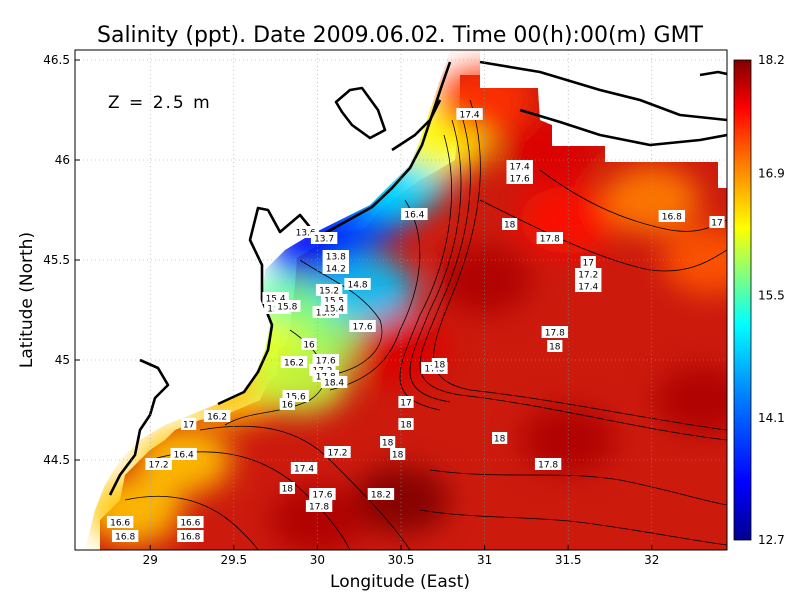 This screenshot has height=600, width=800. Describe the element at coordinates (56, 260) in the screenshot. I see `y-tick-label: 45.5` at that location.